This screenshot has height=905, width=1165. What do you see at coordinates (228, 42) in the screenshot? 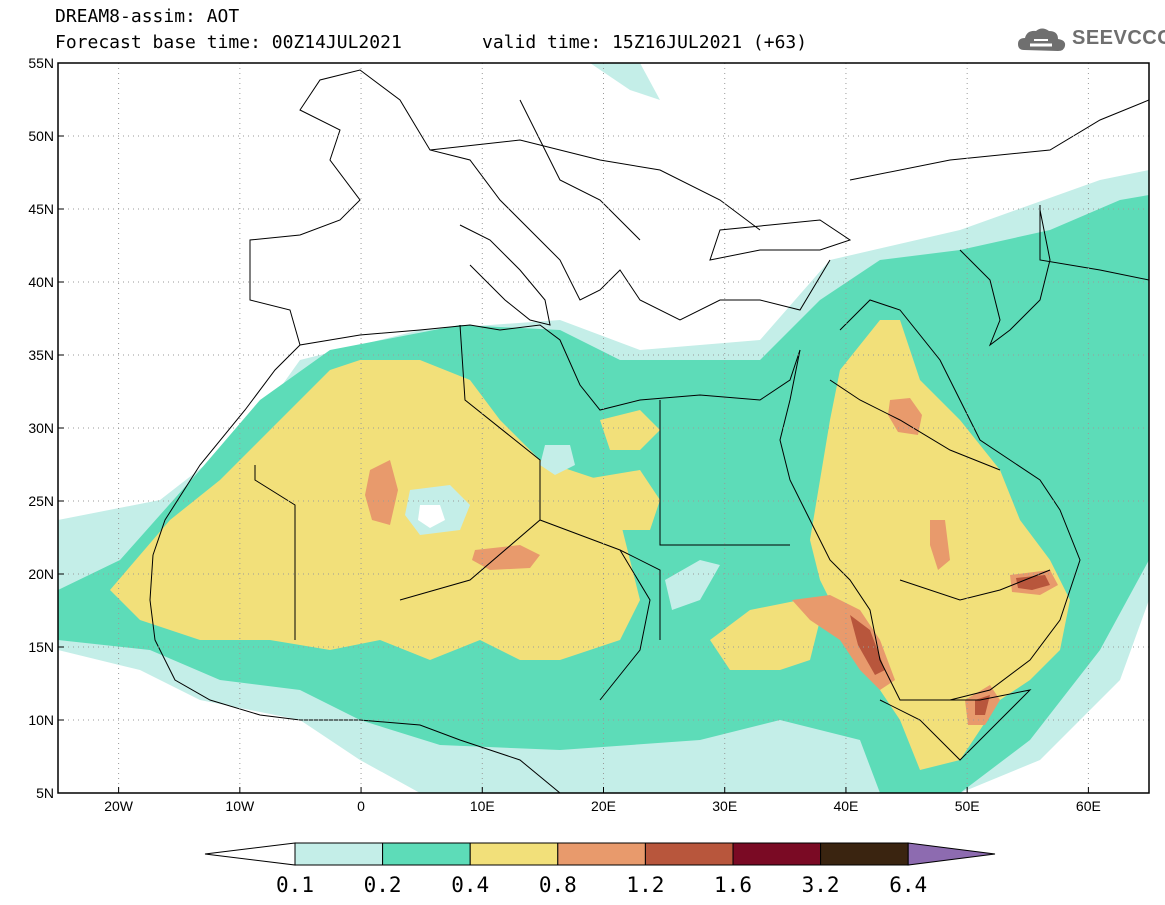
I see `title-line-2: Forecast base time: 00Z14JUL2021` at bounding box center [228, 42].